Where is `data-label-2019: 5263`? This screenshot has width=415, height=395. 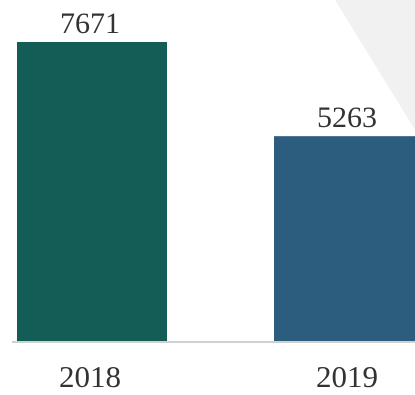
data-label-2019: 5263 is located at coordinates (347, 117).